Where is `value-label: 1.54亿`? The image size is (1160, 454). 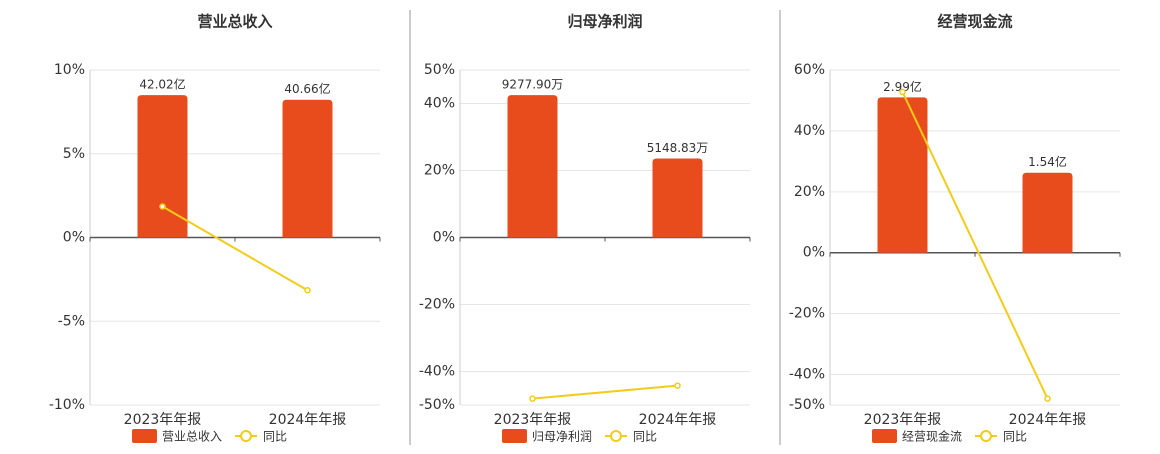 value-label: 1.54亿 is located at coordinates (1047, 161).